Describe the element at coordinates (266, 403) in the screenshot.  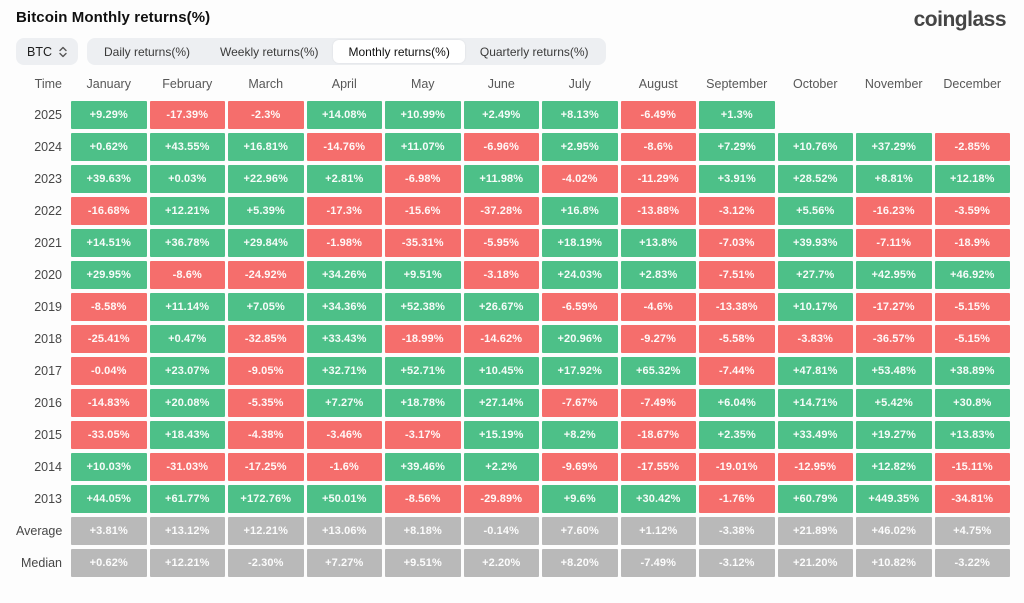
I see `return-cell: -5.35%` at that location.